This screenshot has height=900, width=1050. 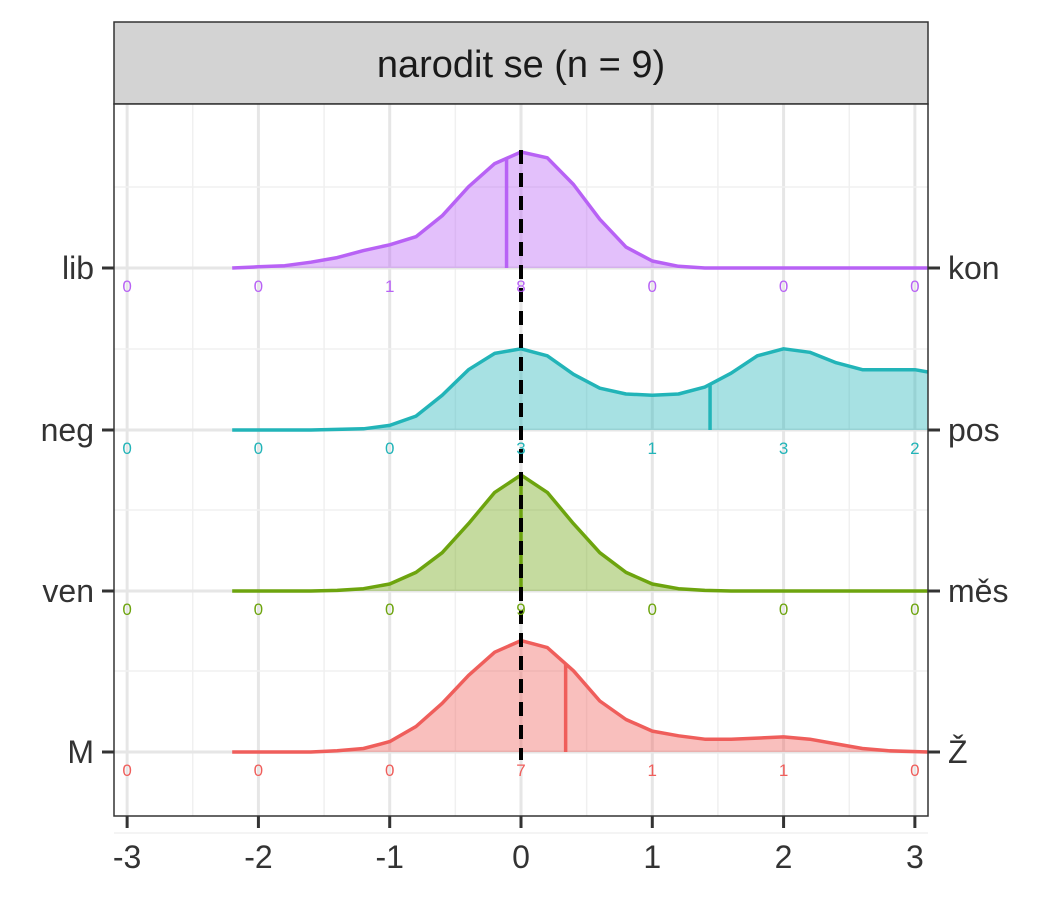 I want to click on count-label: 2, so click(x=914, y=448).